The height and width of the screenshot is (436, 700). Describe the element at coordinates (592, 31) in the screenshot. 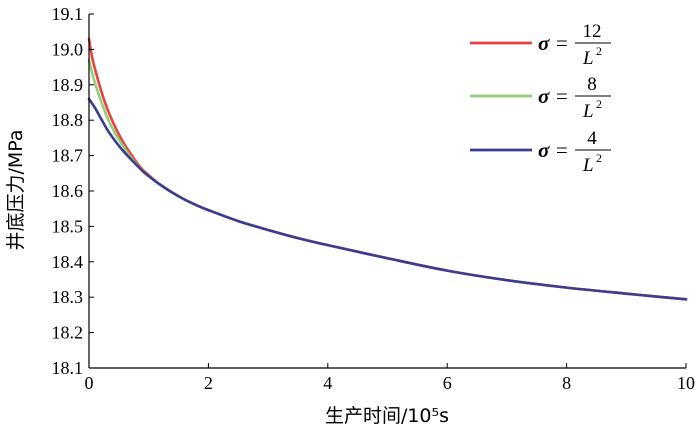

I see `legend-numerator: 12` at that location.